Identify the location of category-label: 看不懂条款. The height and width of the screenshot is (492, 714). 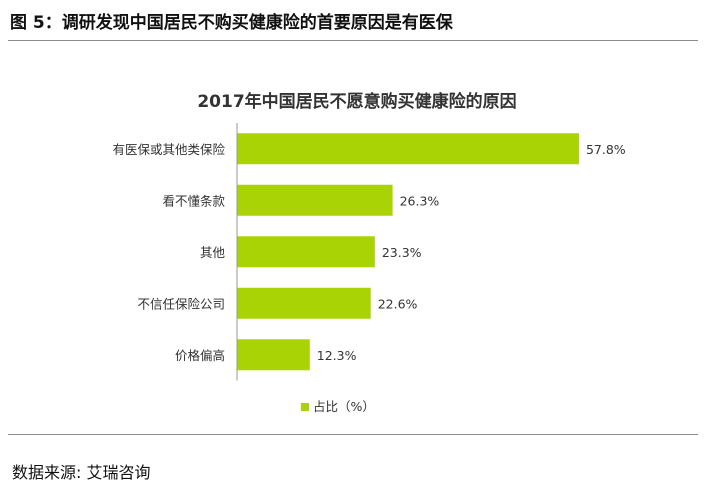
(193, 200).